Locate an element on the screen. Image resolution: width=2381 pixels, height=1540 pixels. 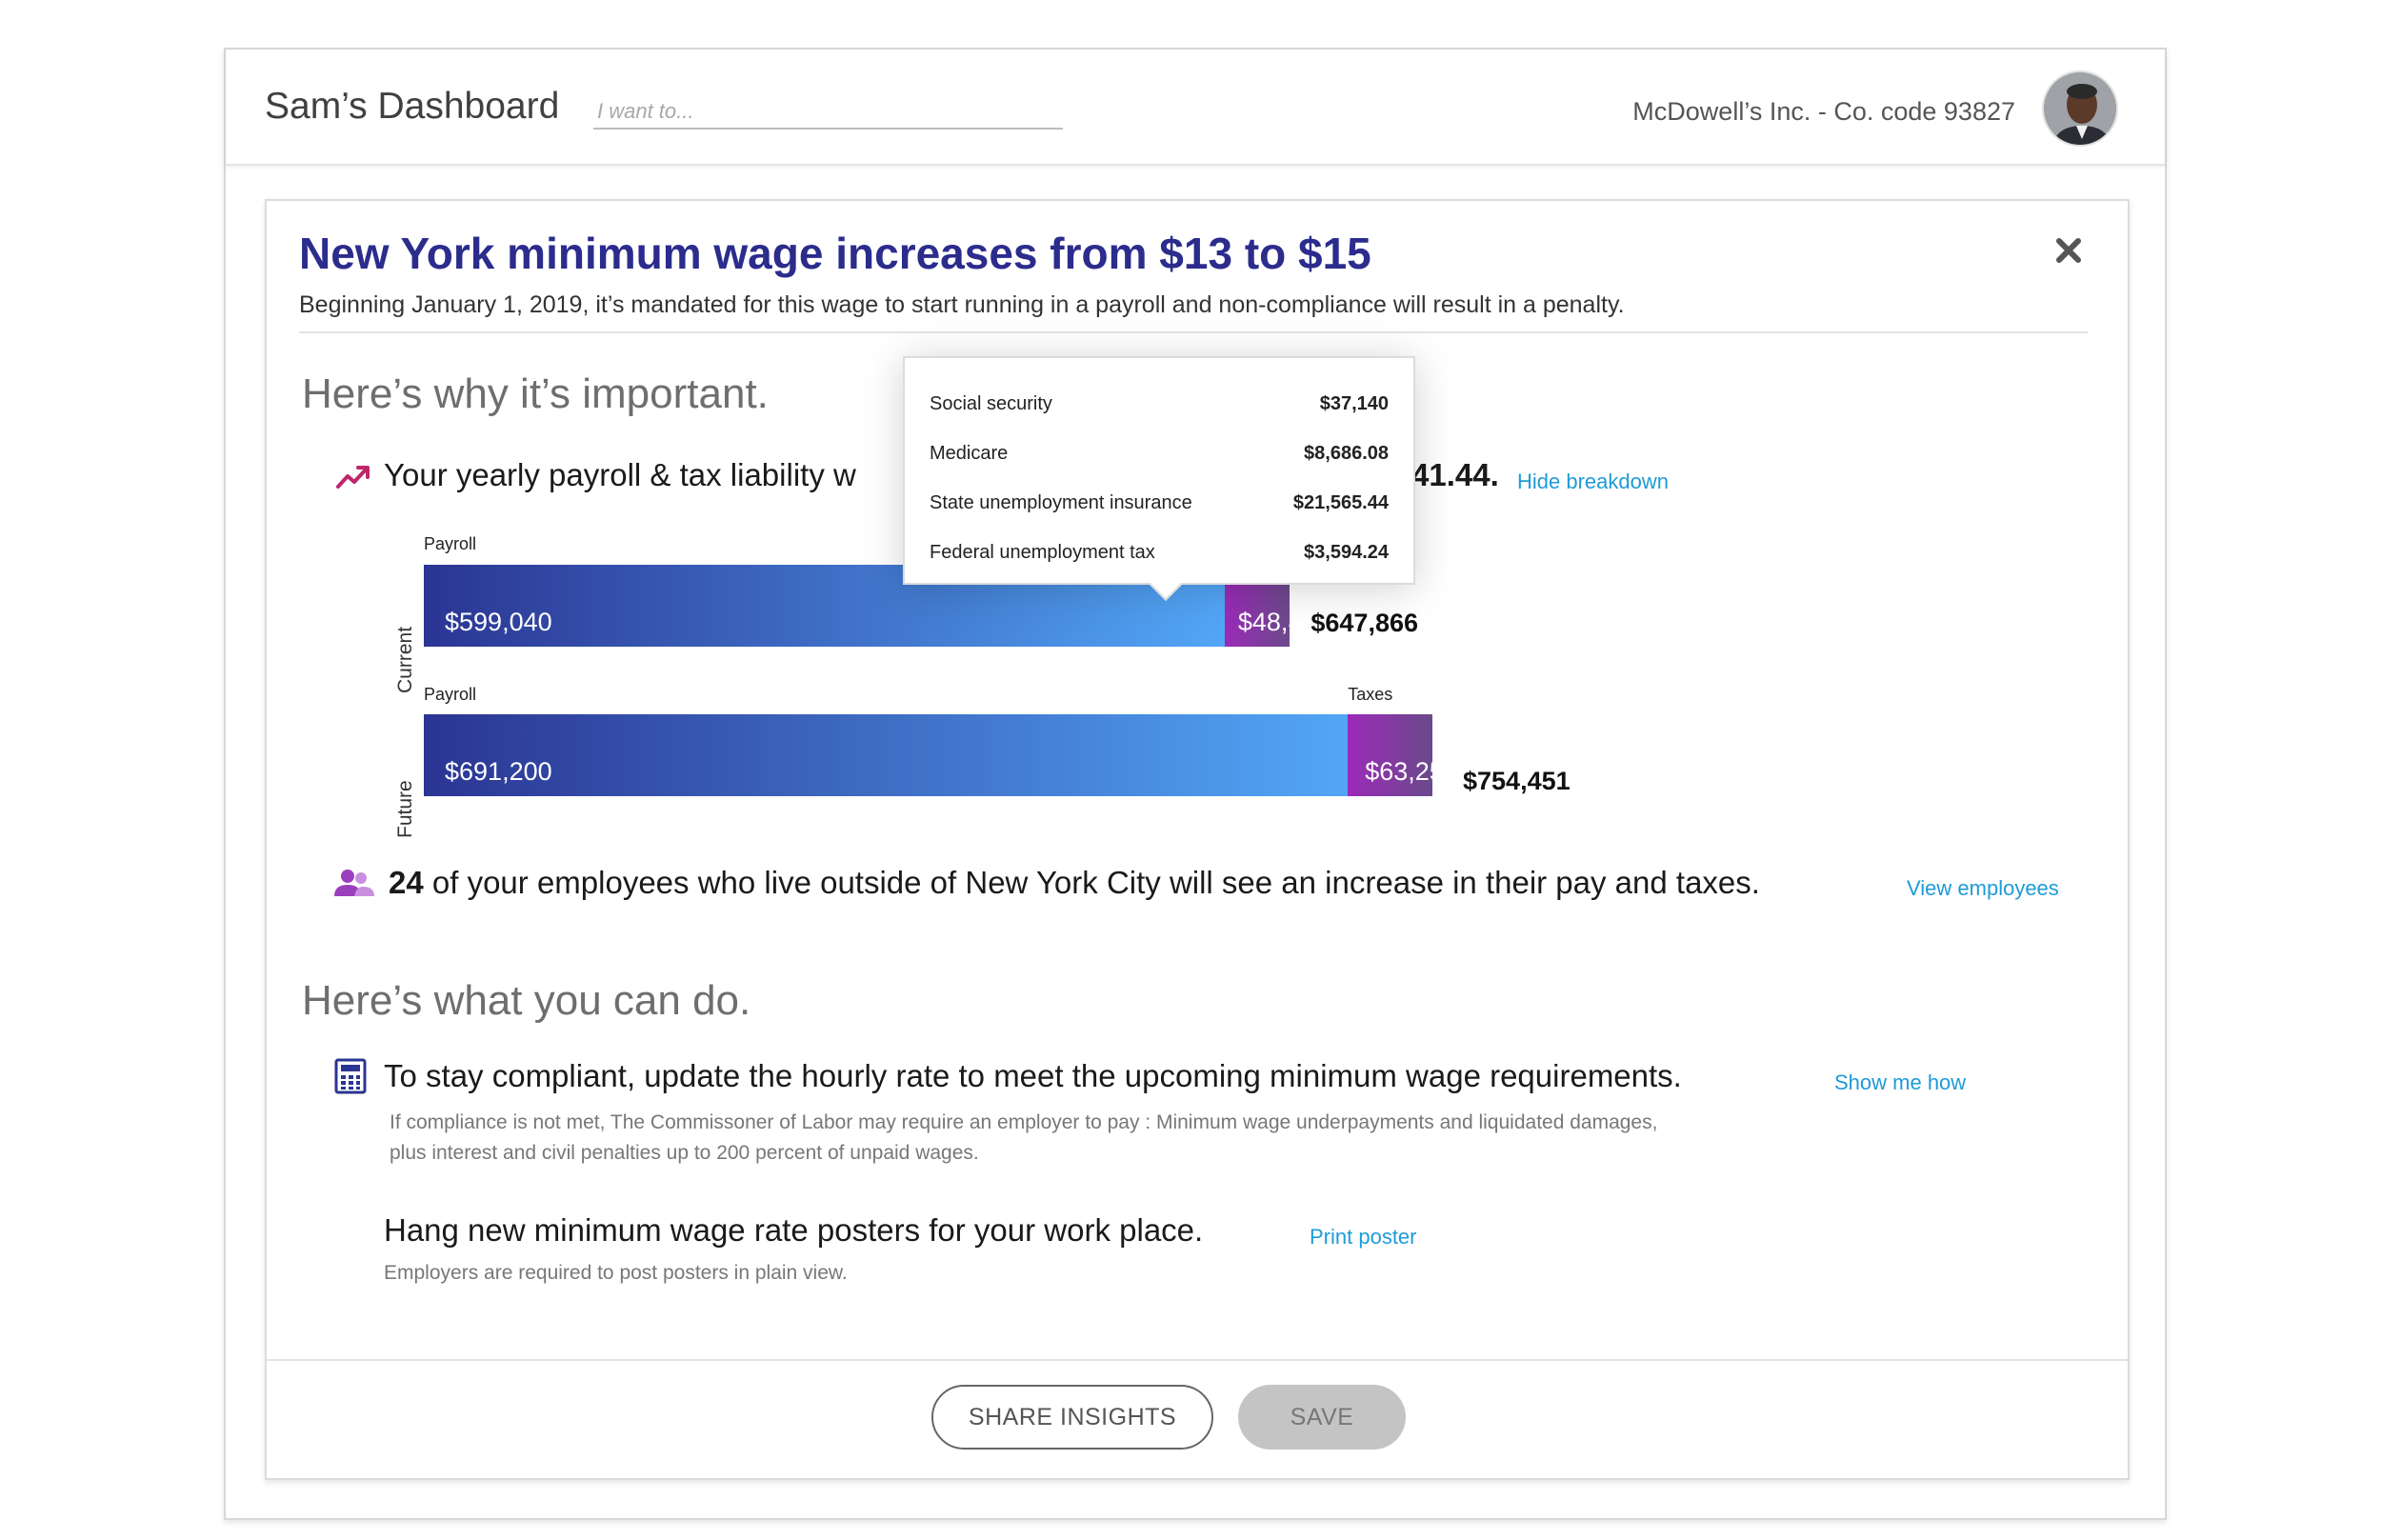
calculator-icon is located at coordinates (350, 1076).